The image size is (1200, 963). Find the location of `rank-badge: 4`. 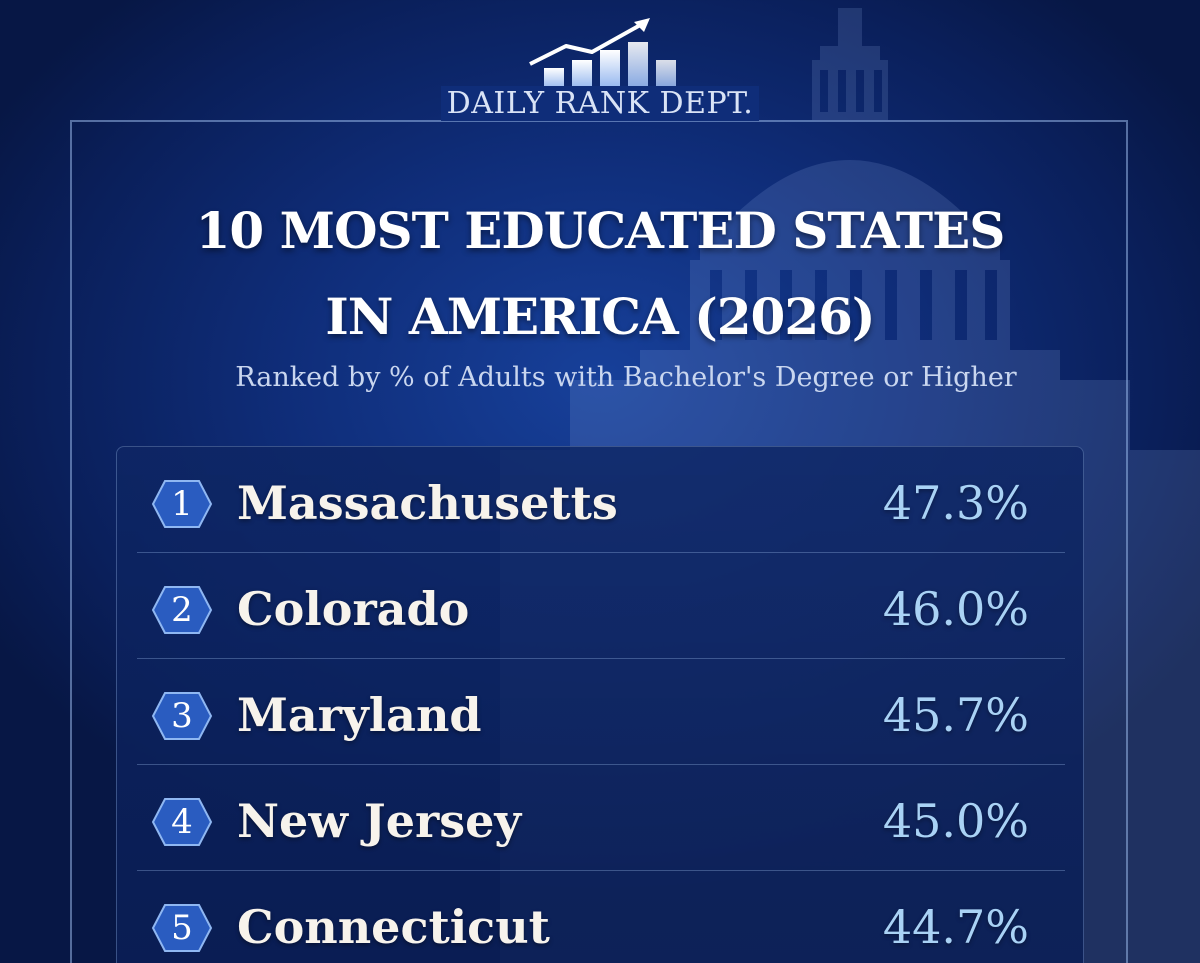

rank-badge: 4 is located at coordinates (182, 822).